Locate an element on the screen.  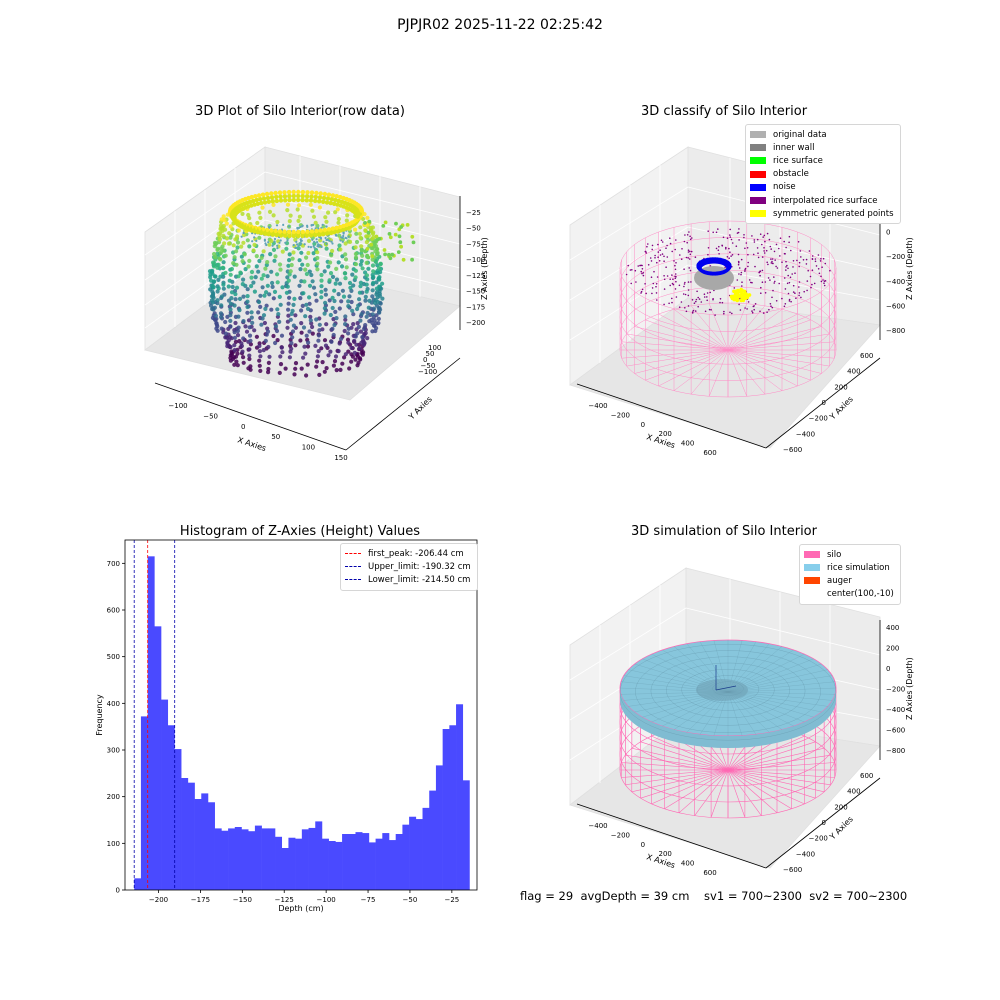
x-tick-label: 400 is located at coordinates (687, 444).